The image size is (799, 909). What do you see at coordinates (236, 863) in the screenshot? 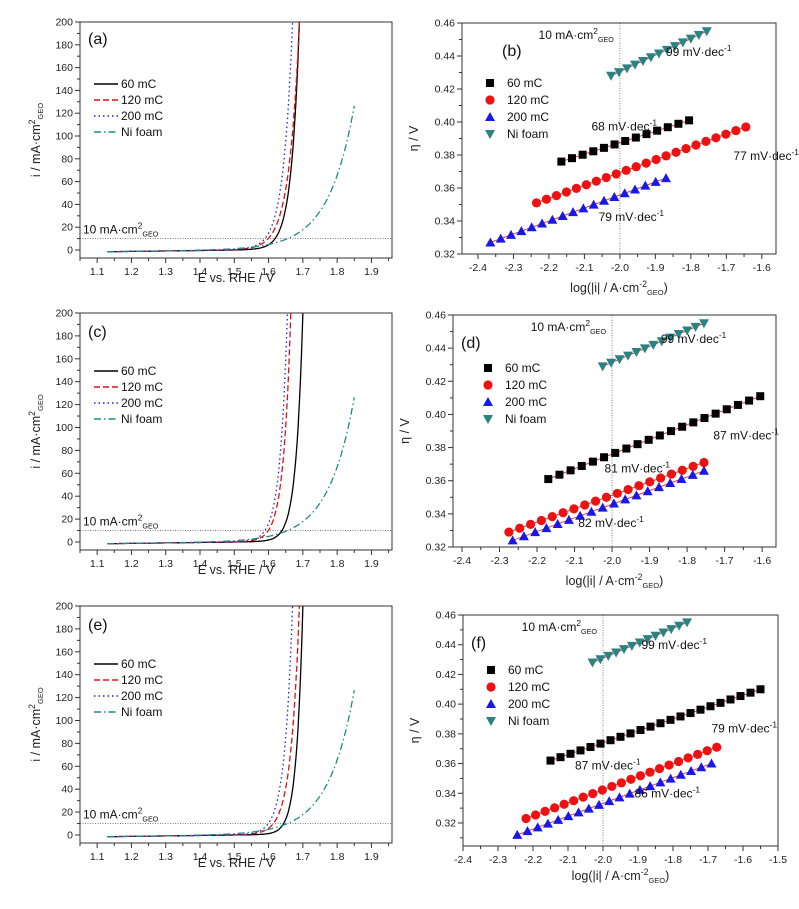
I see `x-axis-label-main: E vs. RHE / V` at bounding box center [236, 863].